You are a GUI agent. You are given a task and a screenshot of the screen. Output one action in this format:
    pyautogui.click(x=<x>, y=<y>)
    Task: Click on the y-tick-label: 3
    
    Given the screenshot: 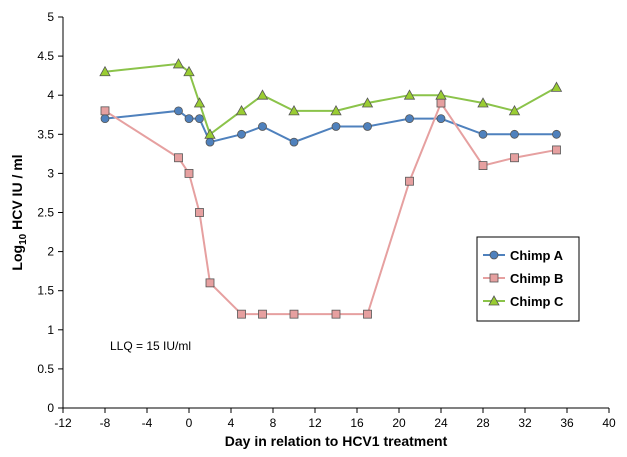 What is the action you would take?
    pyautogui.click(x=50, y=173)
    